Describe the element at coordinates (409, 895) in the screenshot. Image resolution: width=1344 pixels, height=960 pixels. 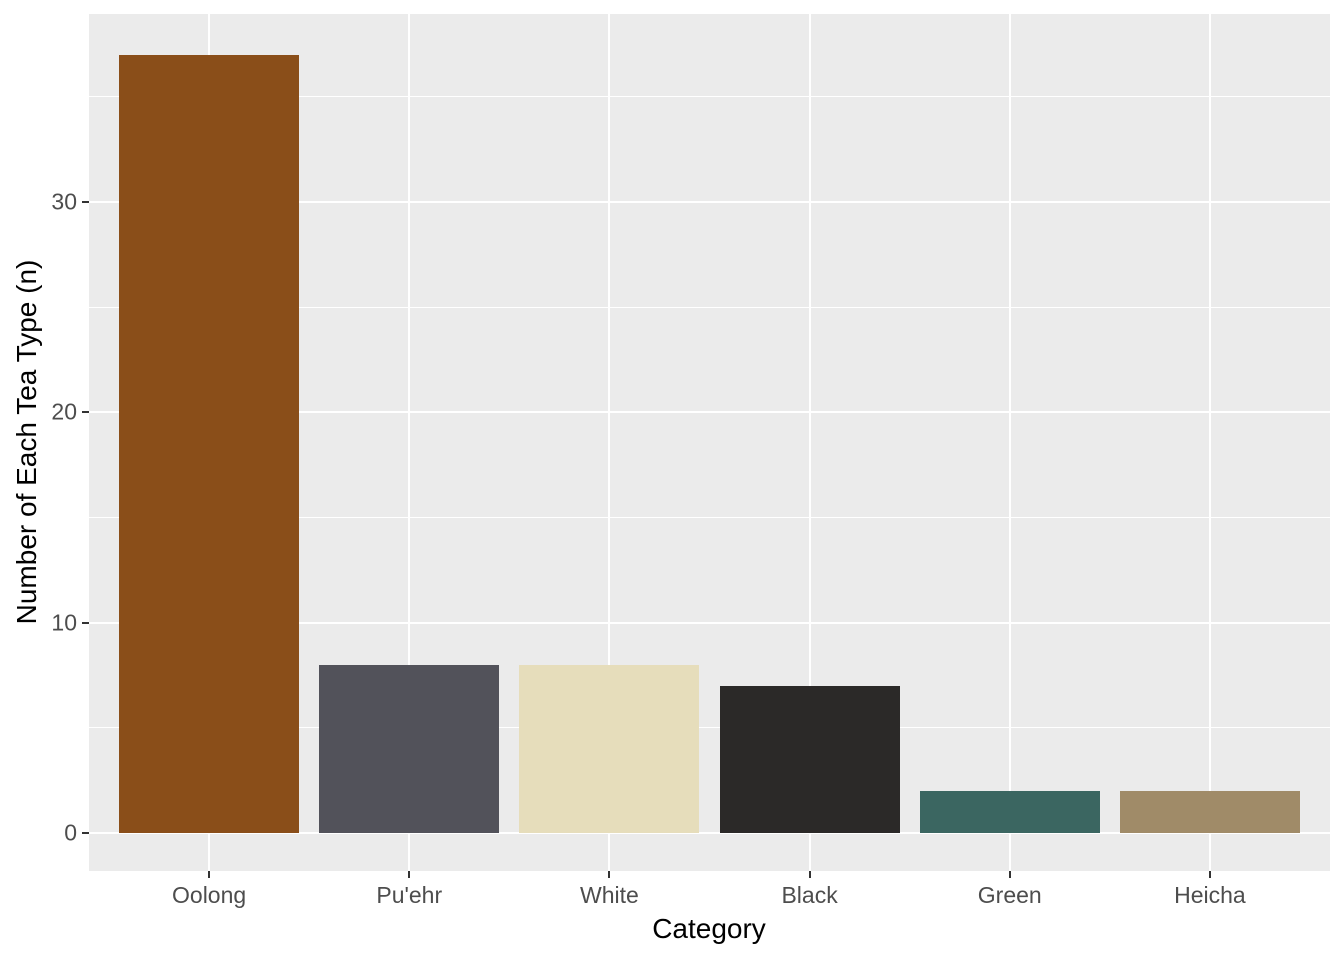
I see `x-tick-label-1: Pu'ehr` at that location.